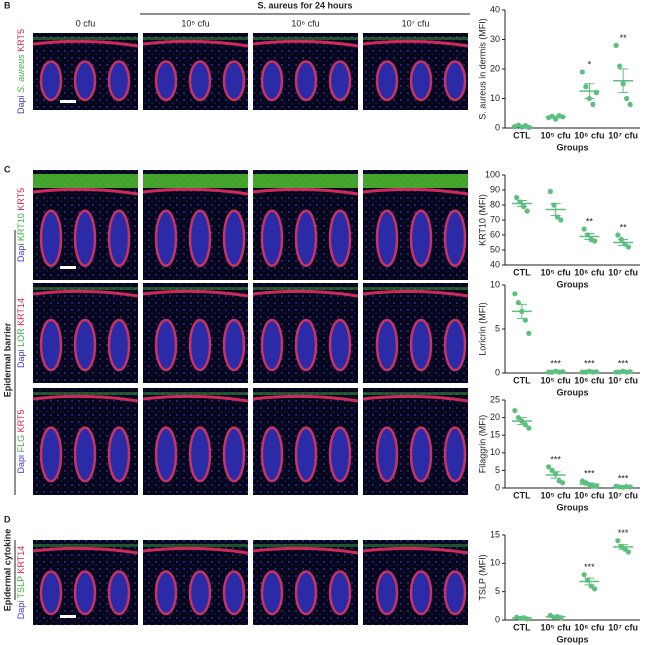  Describe the element at coordinates (86, 23) in the screenshot. I see `column-label: 0 cfu` at that location.